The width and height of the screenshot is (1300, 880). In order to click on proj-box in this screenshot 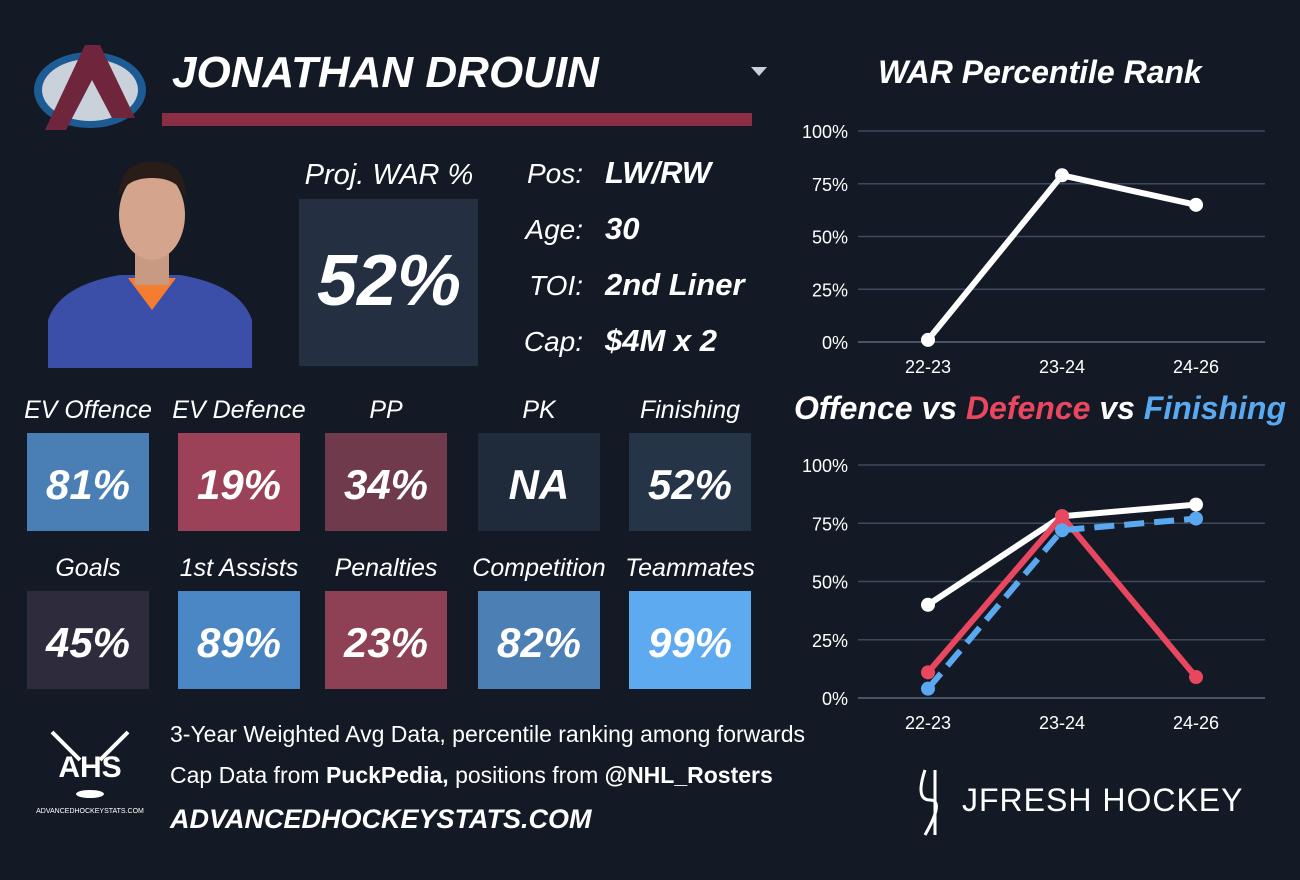, I will do `click(388, 282)`.